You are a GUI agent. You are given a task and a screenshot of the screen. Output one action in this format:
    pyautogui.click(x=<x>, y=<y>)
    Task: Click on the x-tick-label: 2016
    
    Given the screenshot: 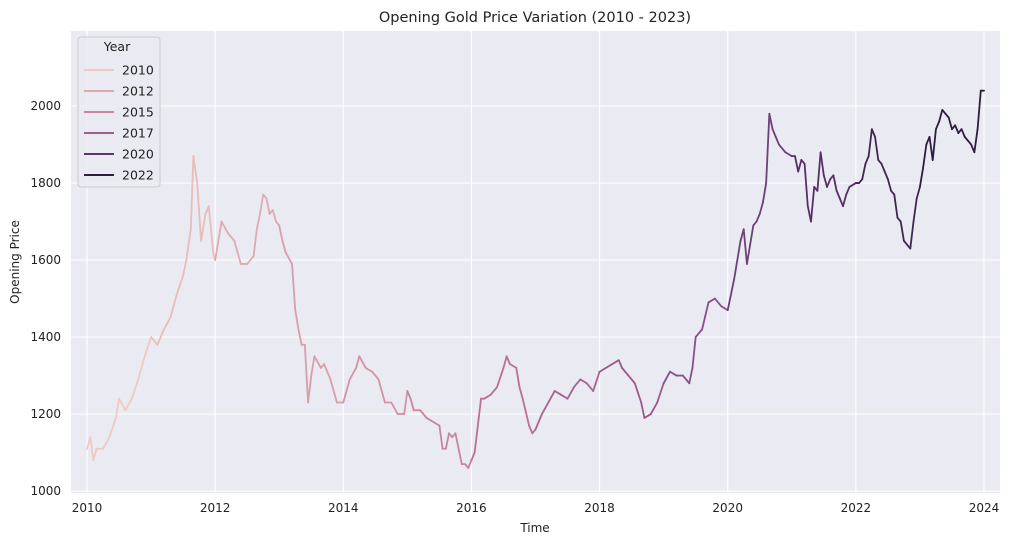 What is the action you would take?
    pyautogui.click(x=471, y=508)
    